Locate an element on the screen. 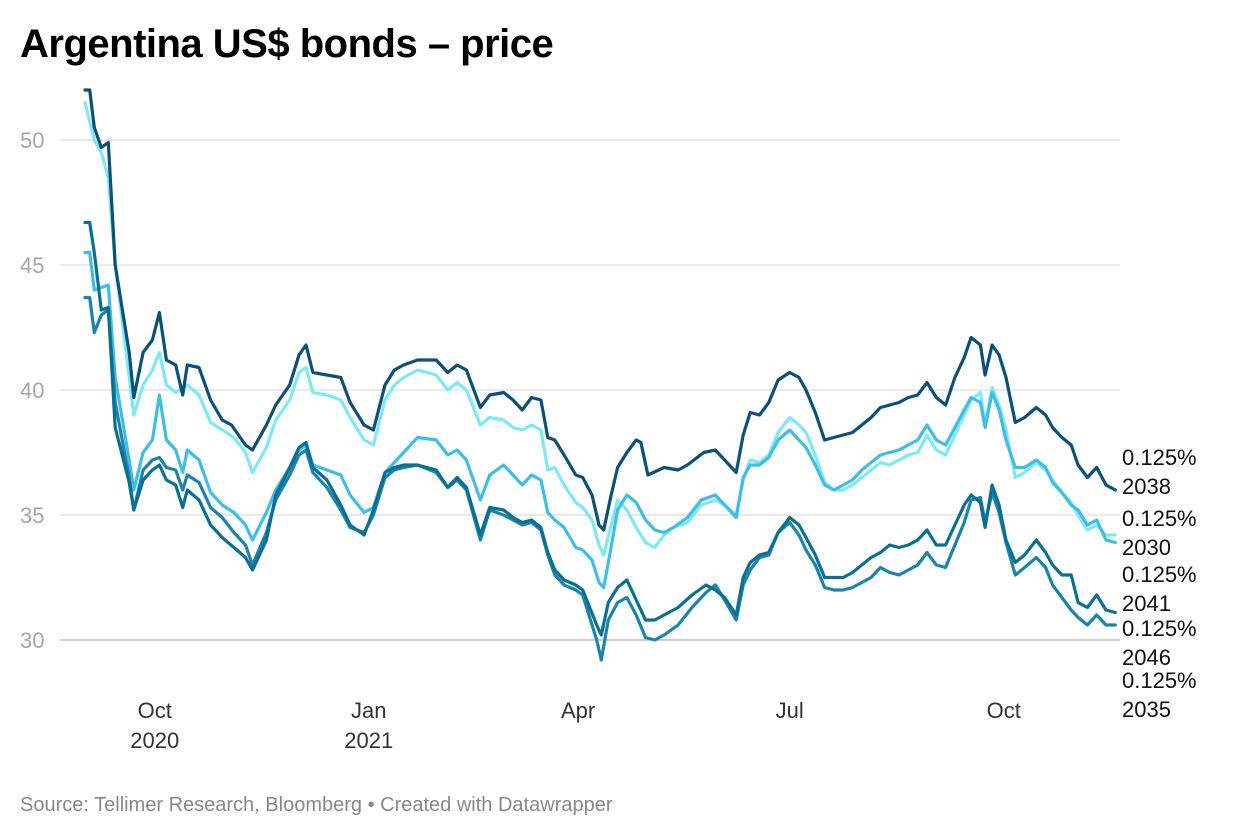  y-tick-label: 40 is located at coordinates (32, 390).